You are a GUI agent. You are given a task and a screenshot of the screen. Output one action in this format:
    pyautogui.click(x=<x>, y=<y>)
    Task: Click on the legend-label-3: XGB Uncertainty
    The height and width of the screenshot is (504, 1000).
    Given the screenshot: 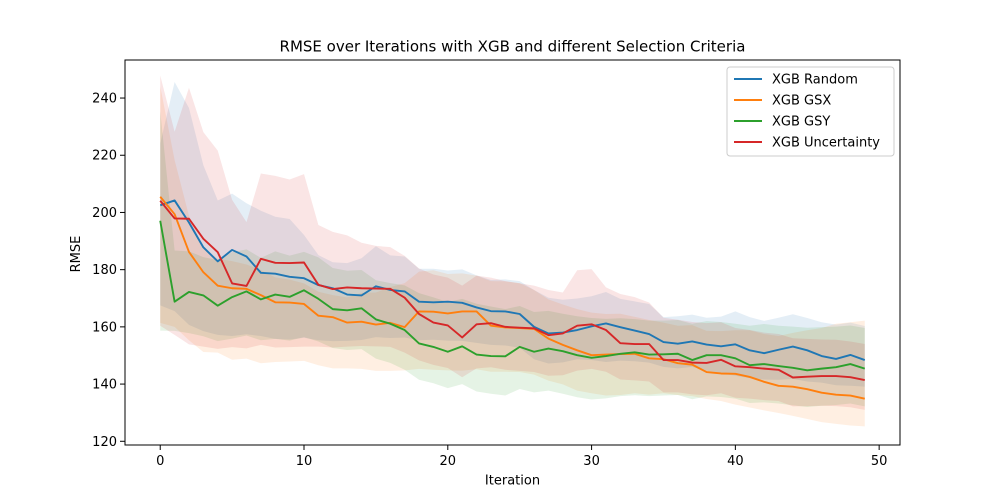 What is the action you would take?
    pyautogui.click(x=826, y=143)
    